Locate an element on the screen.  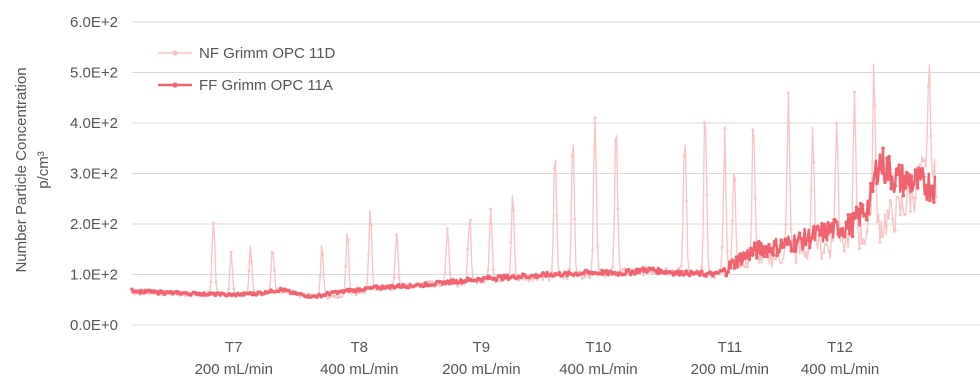
legend-swatch-marker is located at coordinates (175, 85).